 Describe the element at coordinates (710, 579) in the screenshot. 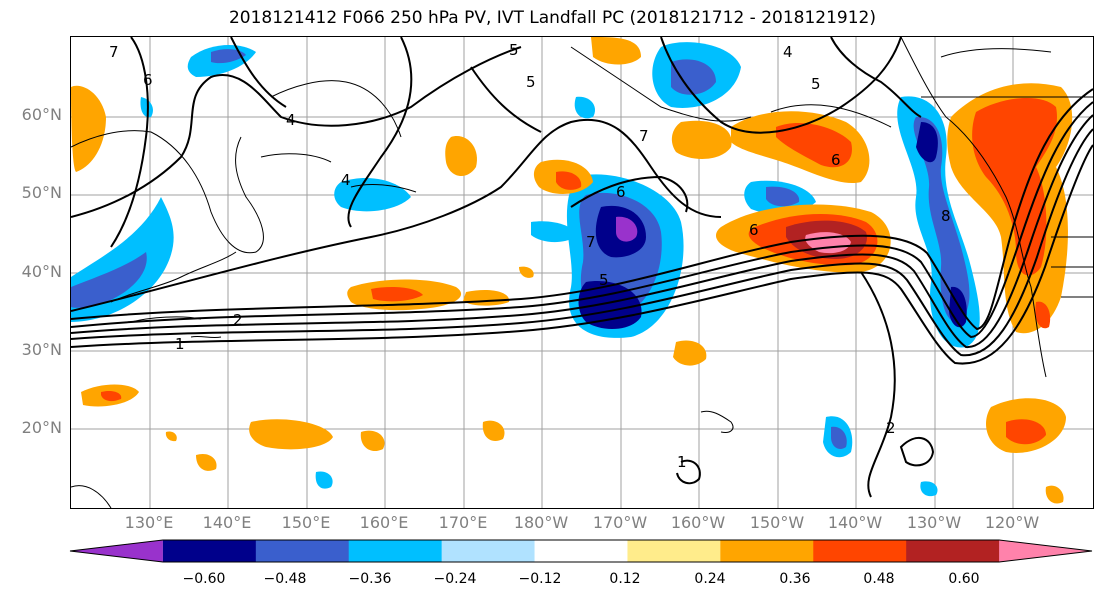

I see `colorbar-tick: 0.24` at that location.